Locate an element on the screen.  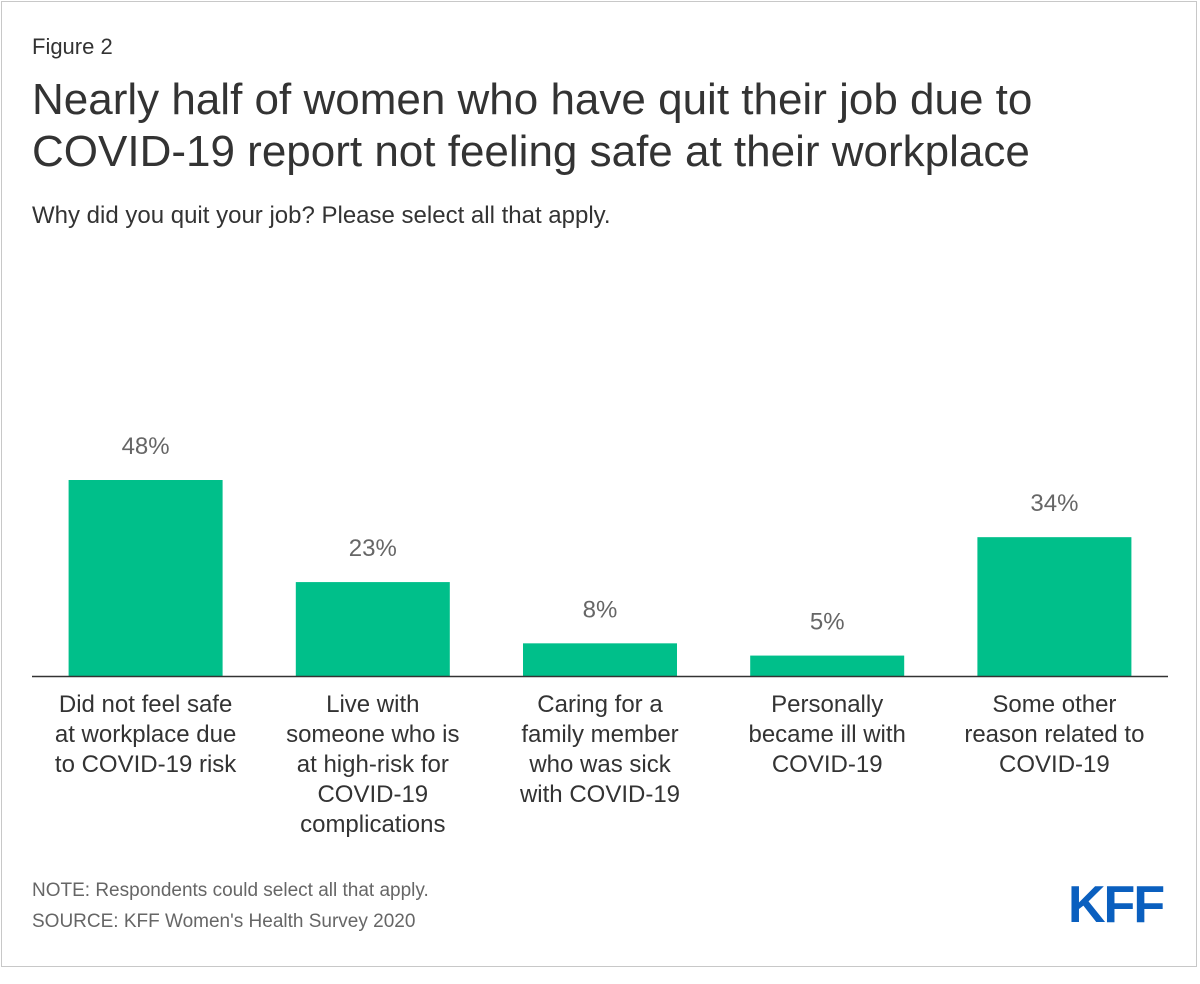
data-label-1: 48% is located at coordinates (146, 446).